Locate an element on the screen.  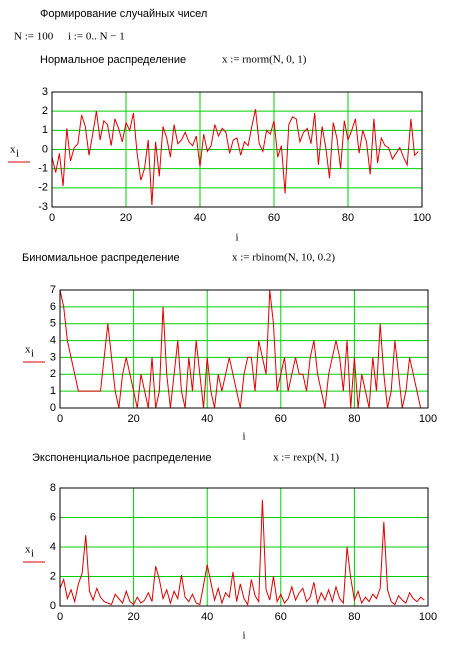
definition: N := 100 is located at coordinates (34, 37).